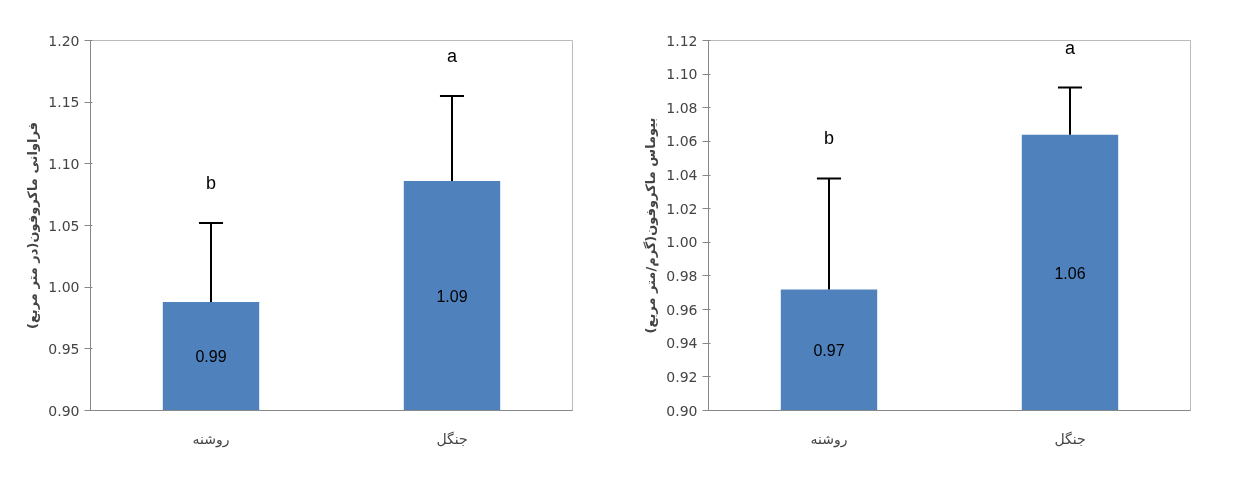 The height and width of the screenshot is (486, 1236). Describe the element at coordinates (682, 175) in the screenshot. I see `y-tick-label: 1.04` at that location.